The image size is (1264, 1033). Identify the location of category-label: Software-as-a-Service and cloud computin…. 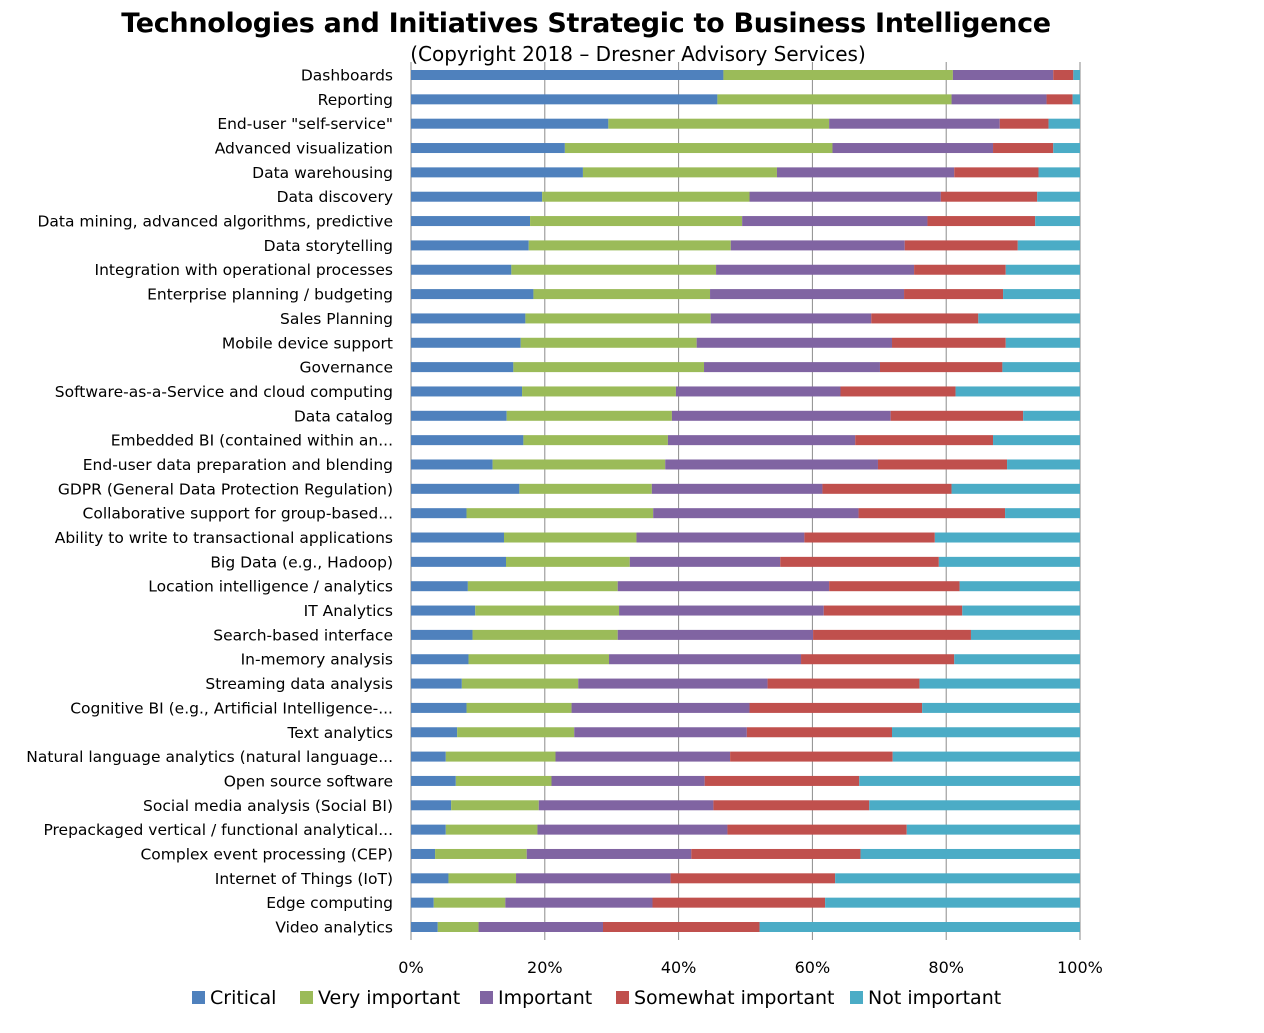
(224, 392).